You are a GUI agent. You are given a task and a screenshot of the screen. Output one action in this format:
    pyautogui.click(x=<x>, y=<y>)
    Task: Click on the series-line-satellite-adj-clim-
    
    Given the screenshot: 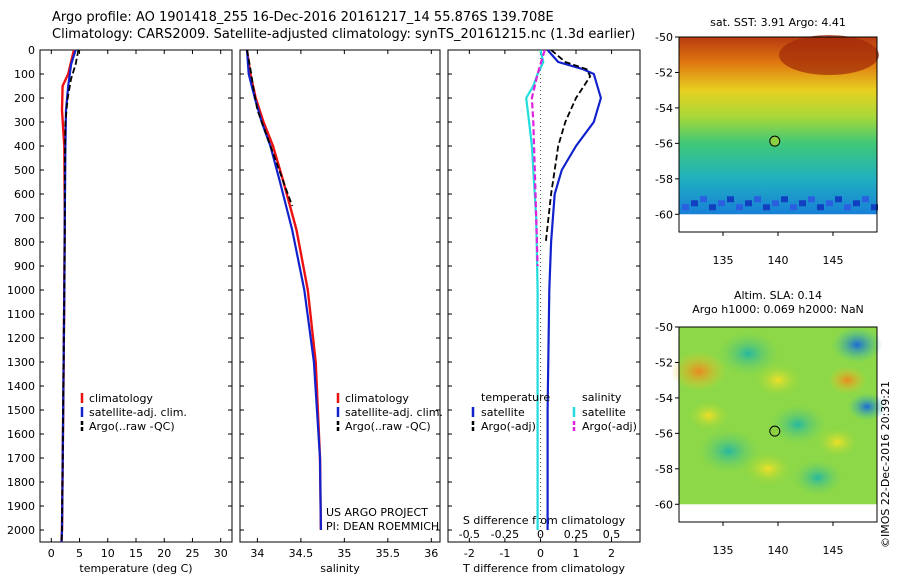 What is the action you would take?
    pyautogui.click(x=68, y=296)
    